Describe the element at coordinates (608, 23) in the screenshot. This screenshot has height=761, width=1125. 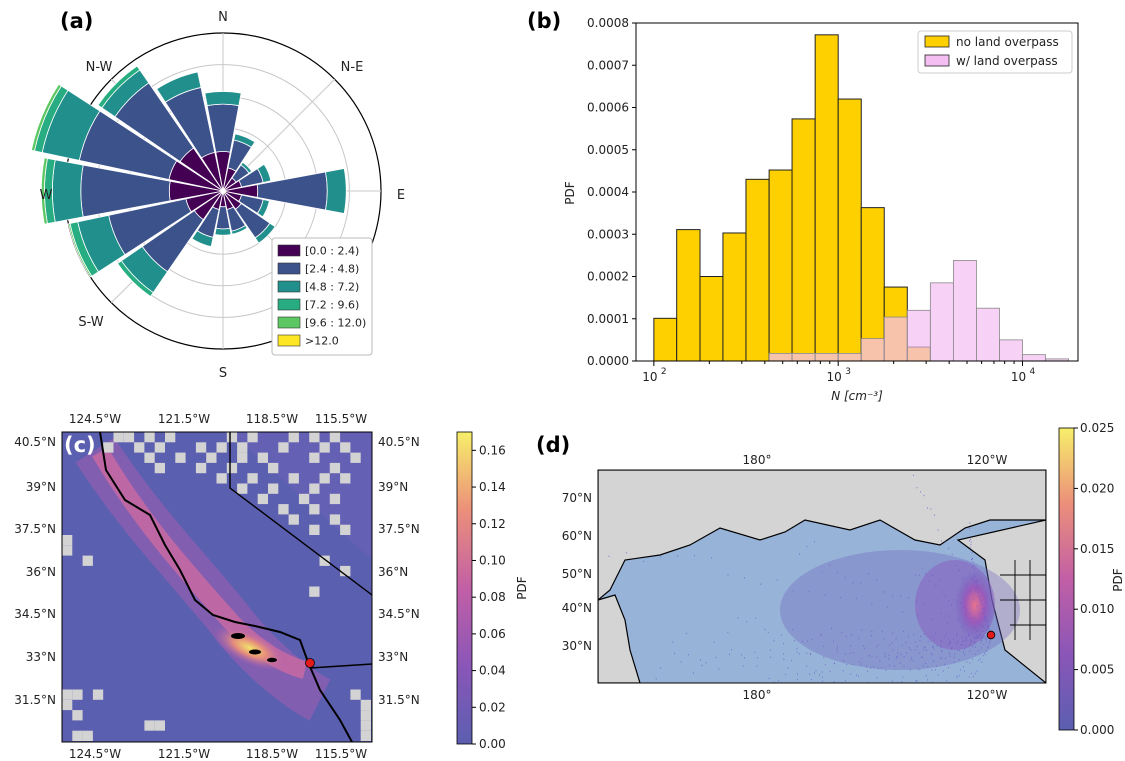
I see `y-tick-label-8: 0.0008` at that location.